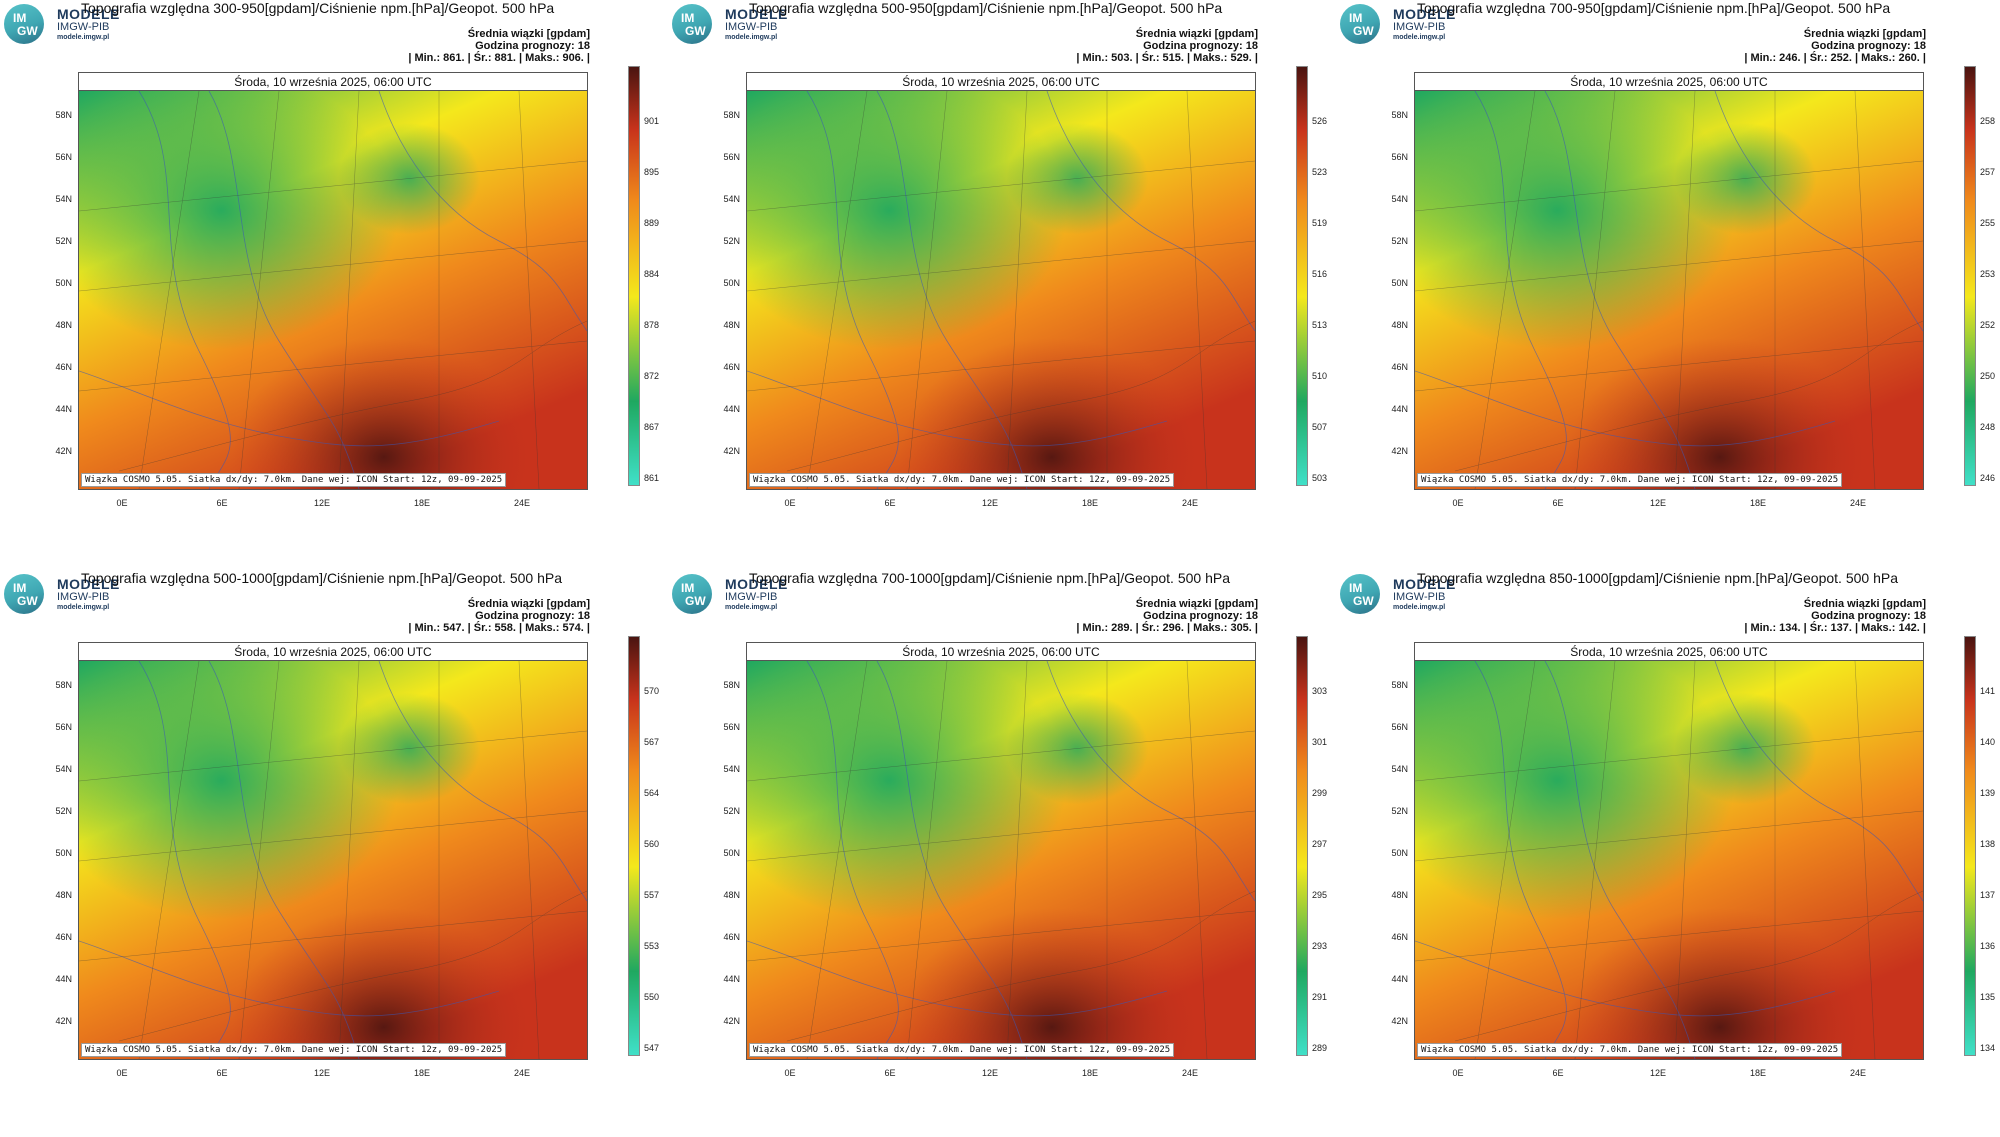 This screenshot has height=1137, width=2000. What do you see at coordinates (1320, 325) in the screenshot?
I see `colorbar-label: 513` at bounding box center [1320, 325].